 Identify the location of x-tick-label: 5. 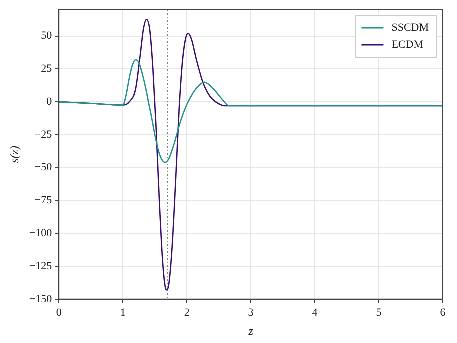
(379, 312).